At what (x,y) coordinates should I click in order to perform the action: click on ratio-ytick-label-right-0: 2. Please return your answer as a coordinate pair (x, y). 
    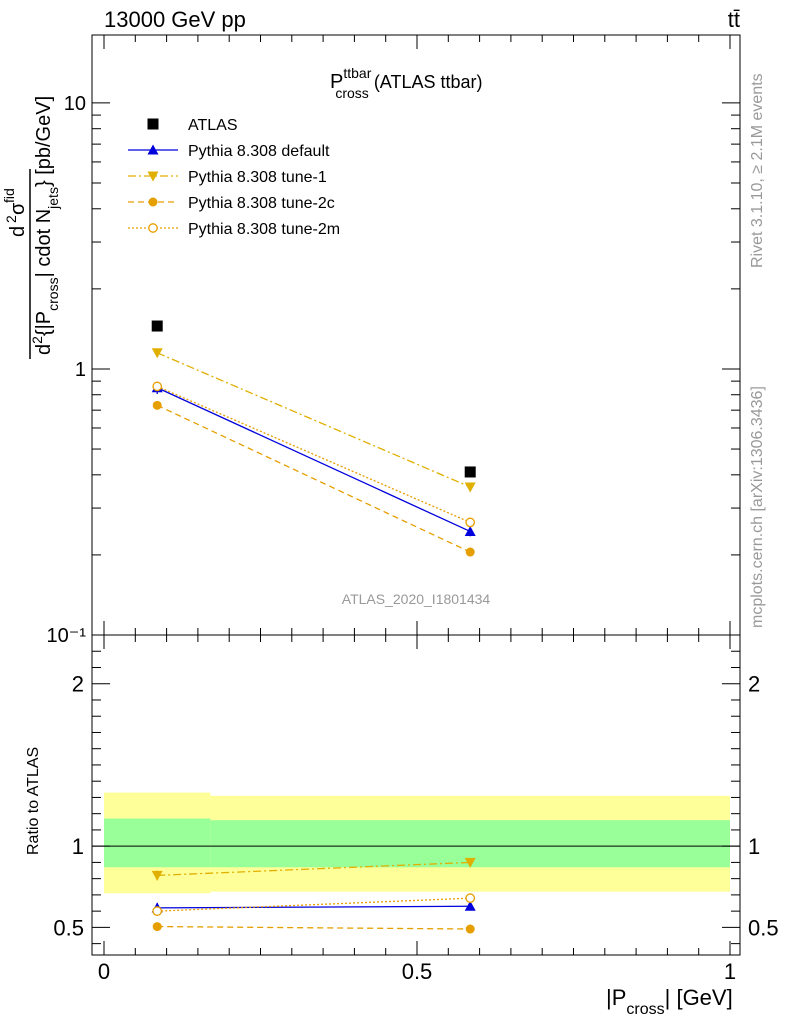
    Looking at the image, I should click on (754, 684).